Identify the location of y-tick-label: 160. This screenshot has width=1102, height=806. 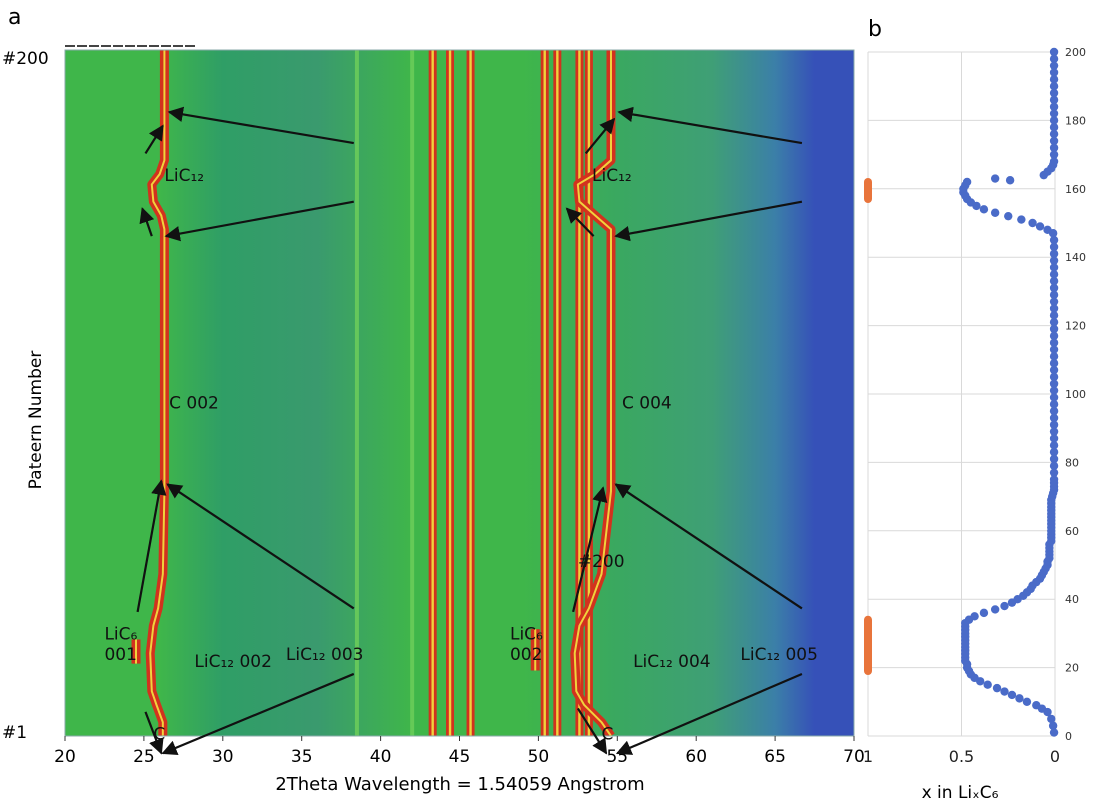
(1075, 189).